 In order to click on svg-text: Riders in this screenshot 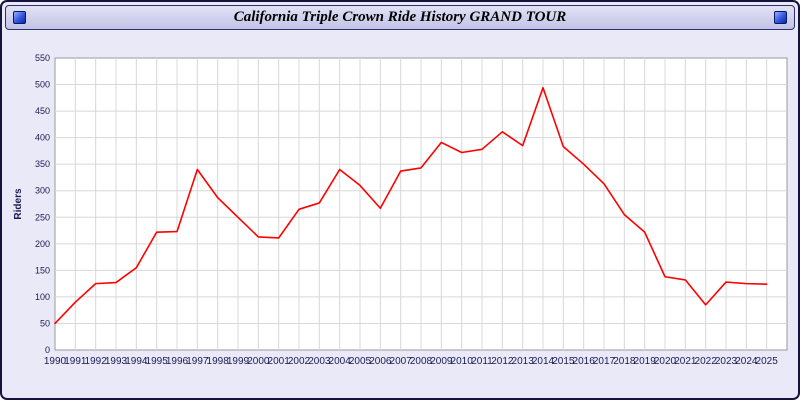, I will do `click(18, 204)`.